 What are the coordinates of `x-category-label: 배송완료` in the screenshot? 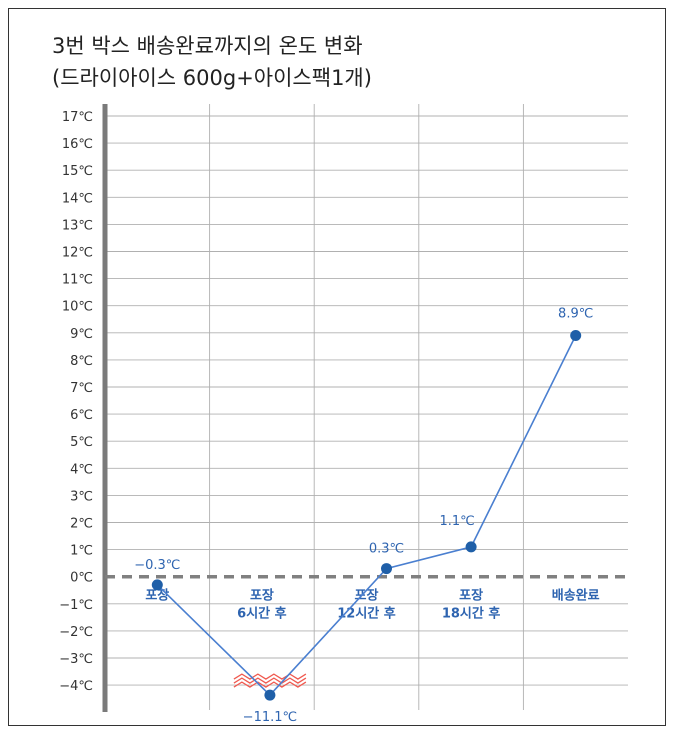 It's located at (576, 596).